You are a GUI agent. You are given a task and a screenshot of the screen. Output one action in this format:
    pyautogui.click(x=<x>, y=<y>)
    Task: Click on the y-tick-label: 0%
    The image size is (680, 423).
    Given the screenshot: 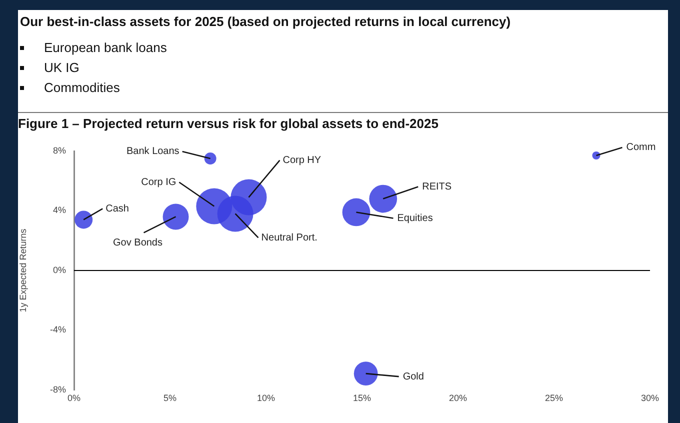 What is the action you would take?
    pyautogui.click(x=59, y=269)
    